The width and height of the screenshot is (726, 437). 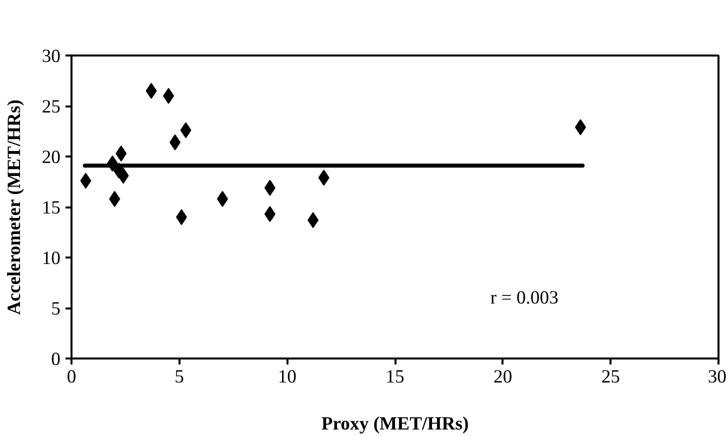 What do you see at coordinates (503, 377) in the screenshot?
I see `x-tick-label: 20` at bounding box center [503, 377].